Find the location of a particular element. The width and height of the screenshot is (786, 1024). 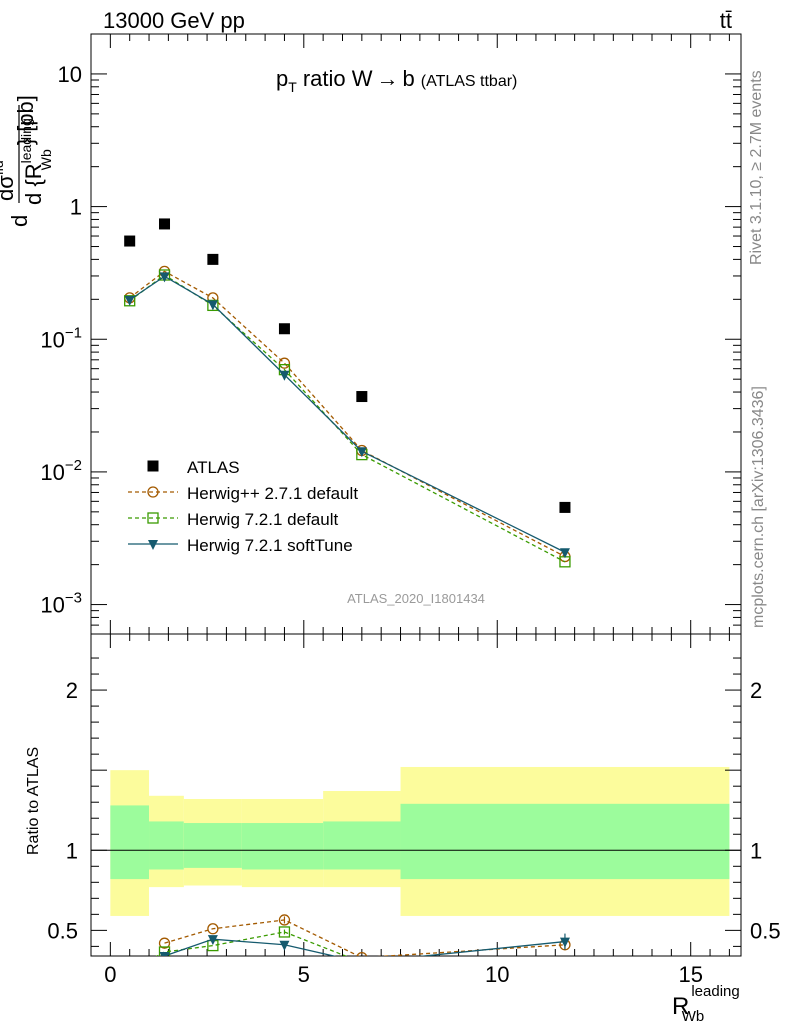

final-state-label: tt̄ is located at coordinates (726, 20).